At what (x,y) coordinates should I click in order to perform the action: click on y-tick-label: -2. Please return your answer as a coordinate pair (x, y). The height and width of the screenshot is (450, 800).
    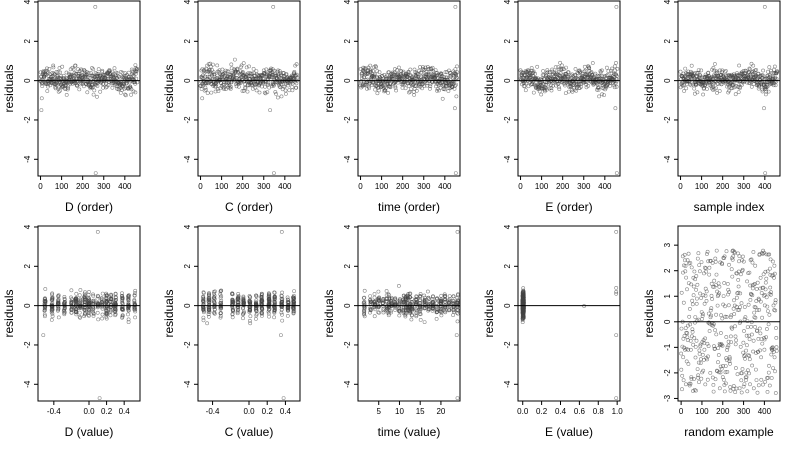
    Looking at the image, I should click on (347, 120).